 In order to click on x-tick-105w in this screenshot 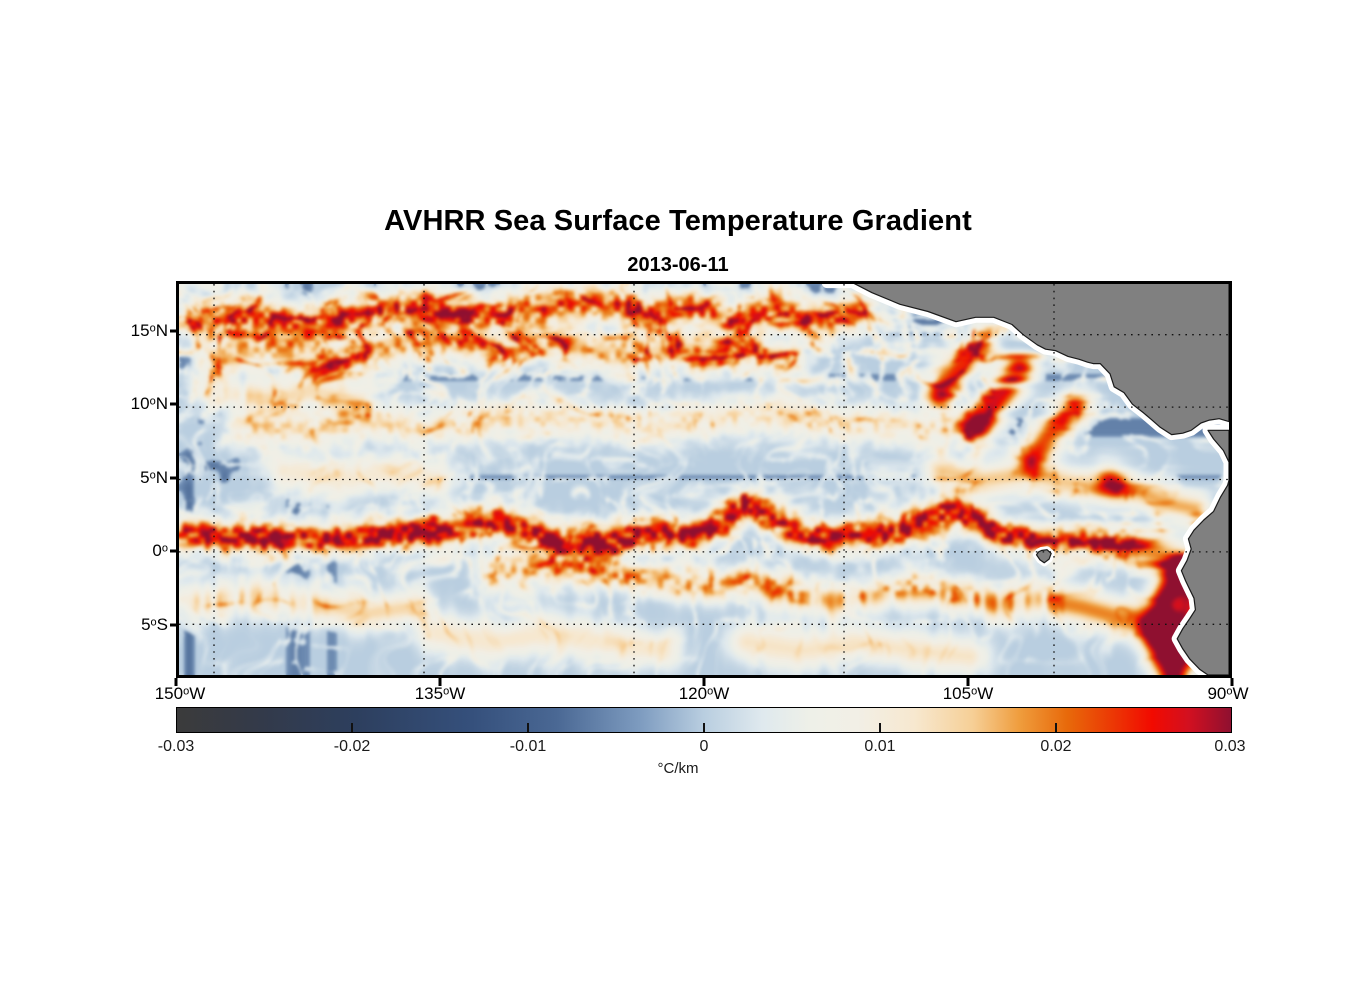, I will do `click(968, 682)`.